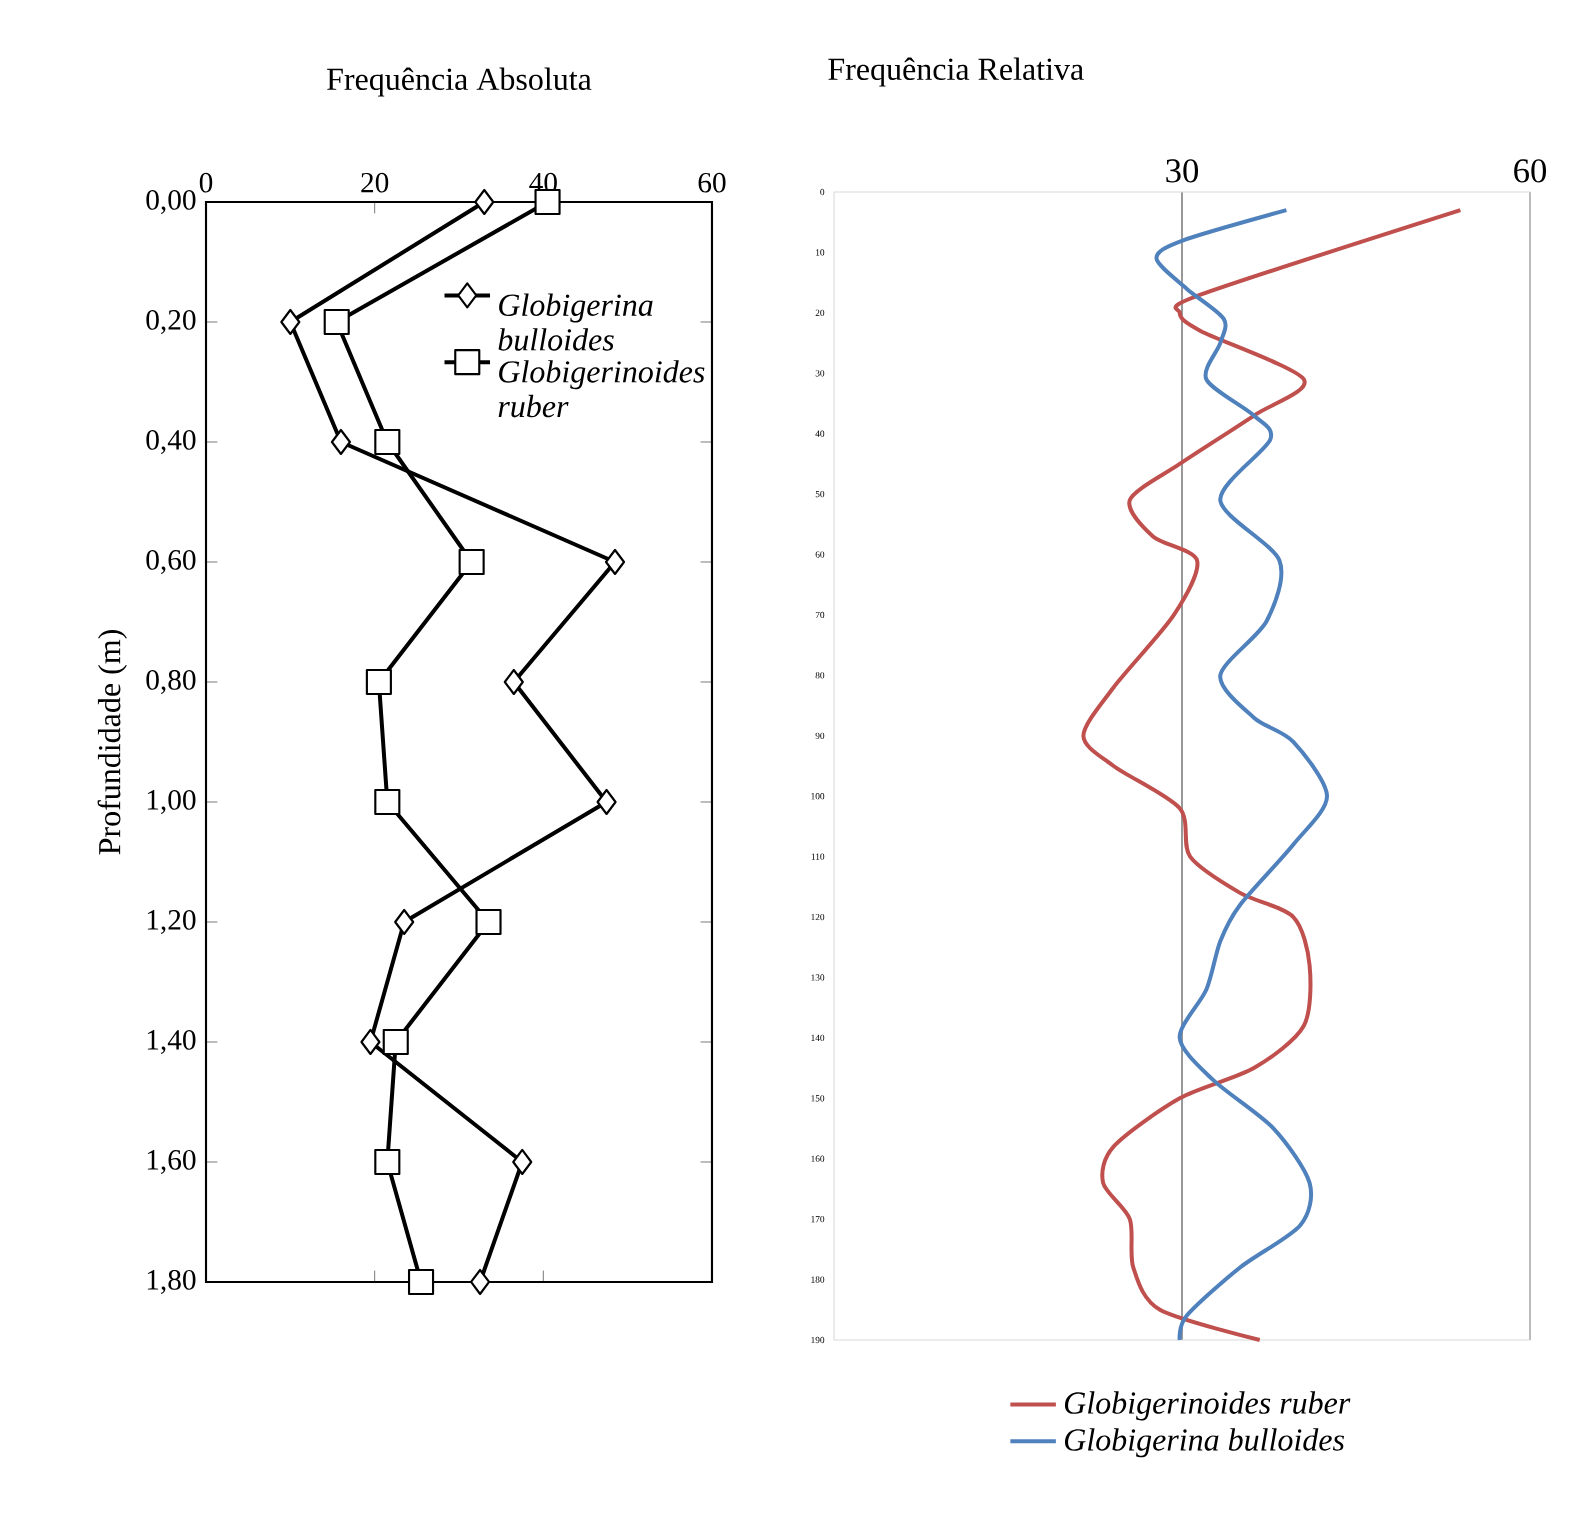 The image size is (1572, 1520). Describe the element at coordinates (171, 1162) in the screenshot. I see `y-tick-label: 1,60` at that location.